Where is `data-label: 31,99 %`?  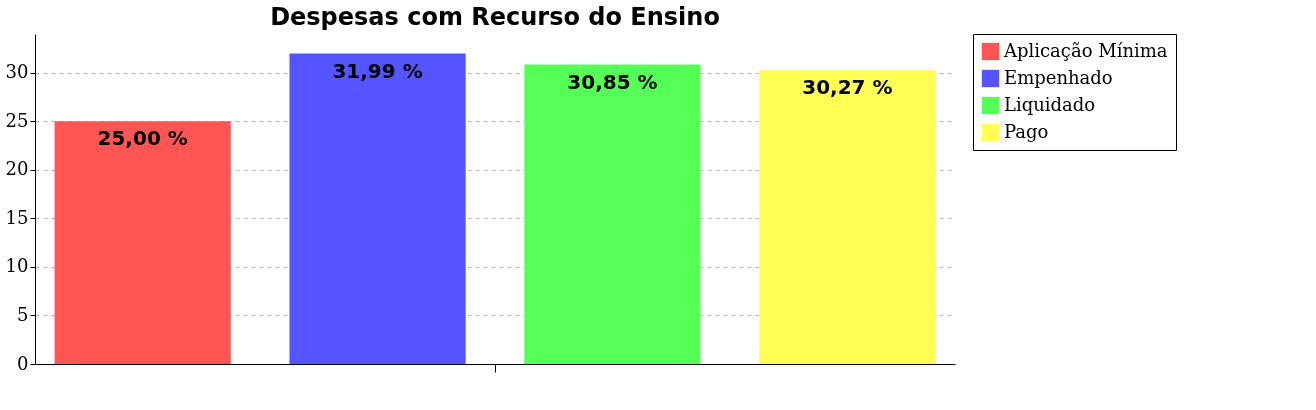
data-label: 31,99 % is located at coordinates (377, 70).